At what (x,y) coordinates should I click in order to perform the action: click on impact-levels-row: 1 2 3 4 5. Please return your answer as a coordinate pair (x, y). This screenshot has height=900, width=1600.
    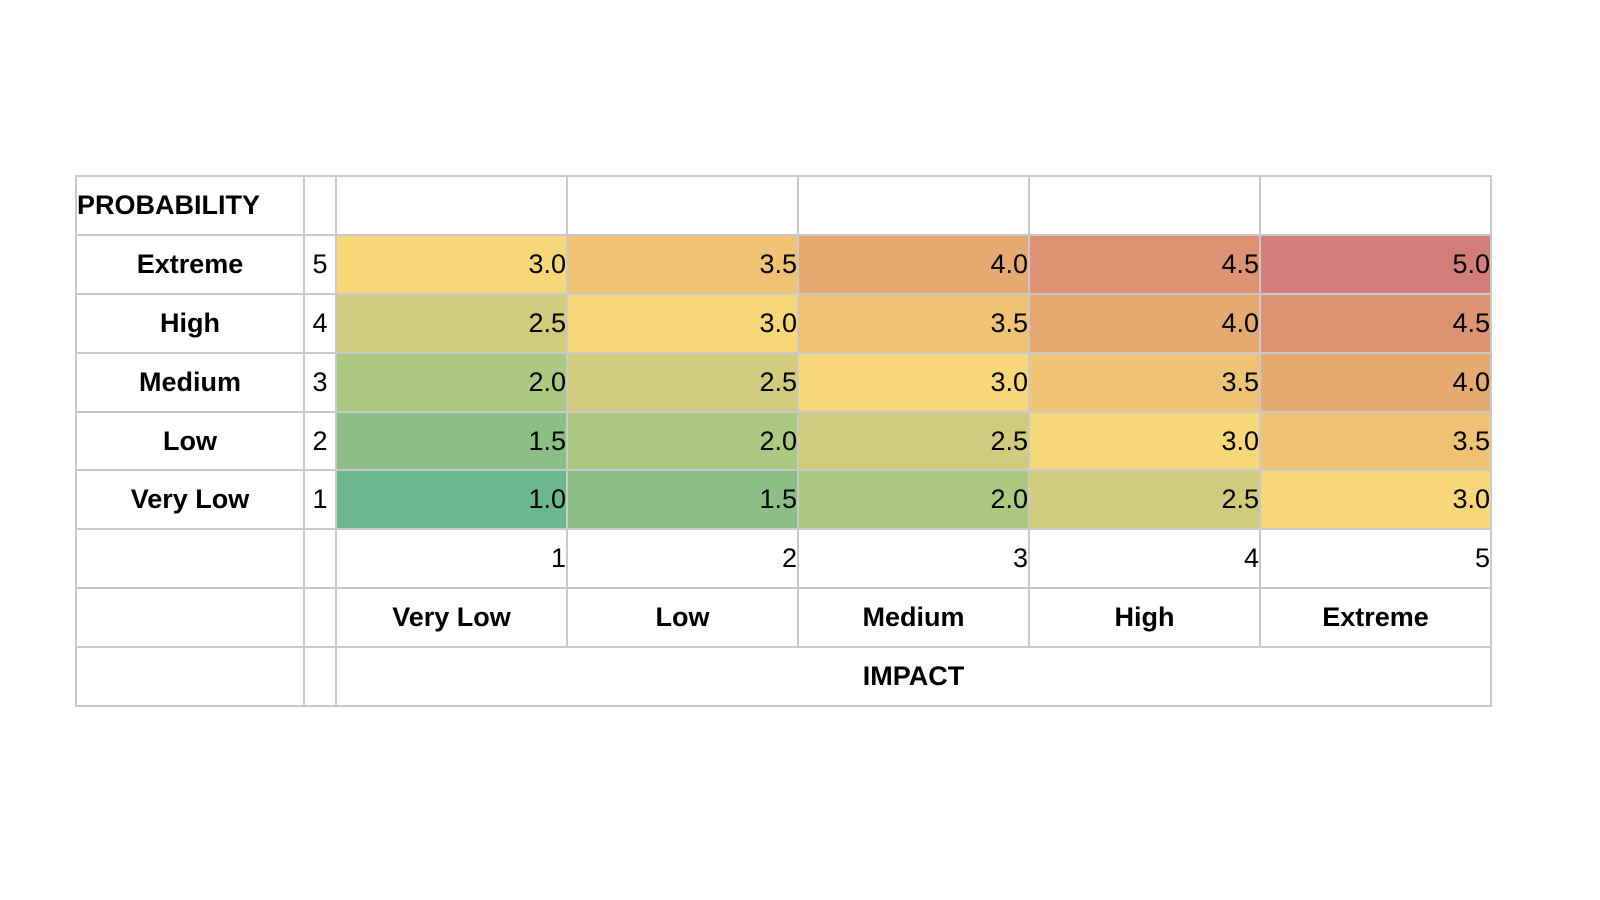
    Looking at the image, I should click on (783, 559).